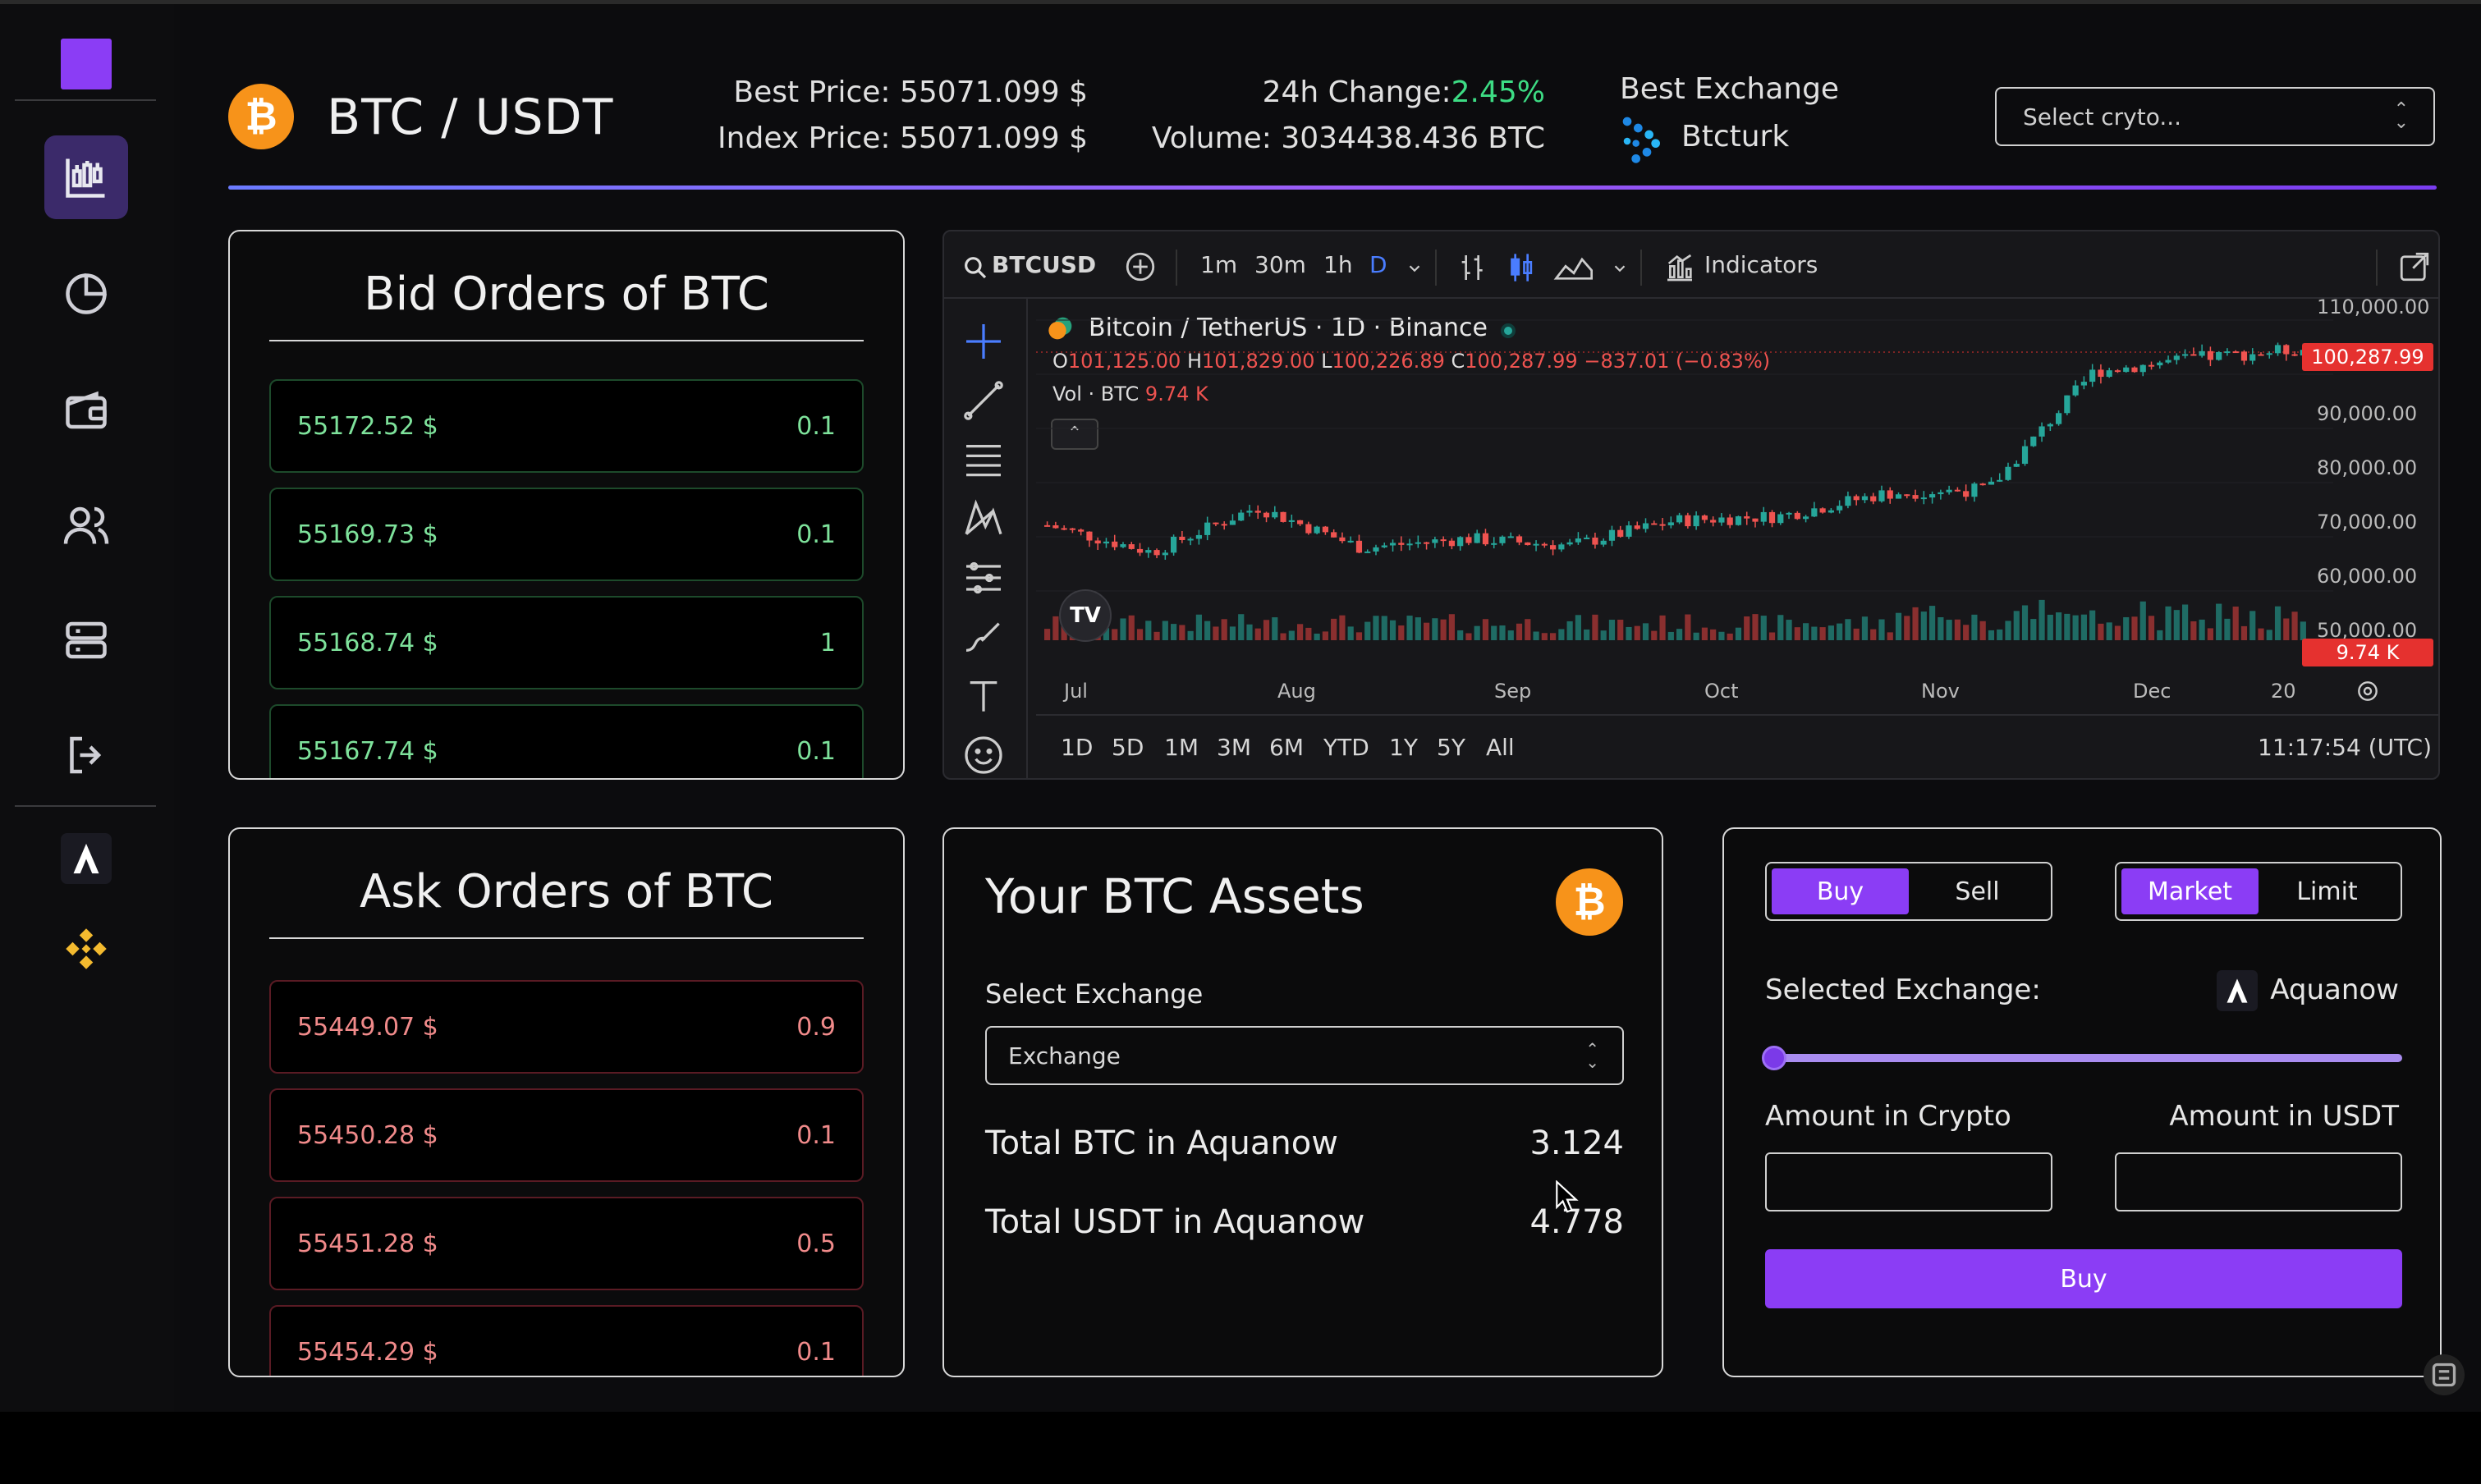 The height and width of the screenshot is (1484, 2481). Describe the element at coordinates (984, 578) in the screenshot. I see `forecast-icon` at that location.